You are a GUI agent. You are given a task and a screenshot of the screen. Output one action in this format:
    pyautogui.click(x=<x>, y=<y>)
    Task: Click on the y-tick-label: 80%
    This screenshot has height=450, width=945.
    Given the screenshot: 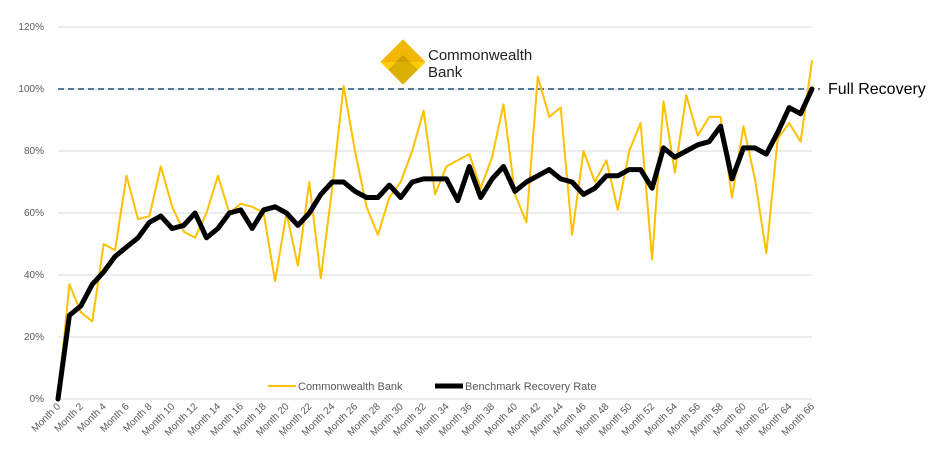 What is the action you would take?
    pyautogui.click(x=34, y=151)
    